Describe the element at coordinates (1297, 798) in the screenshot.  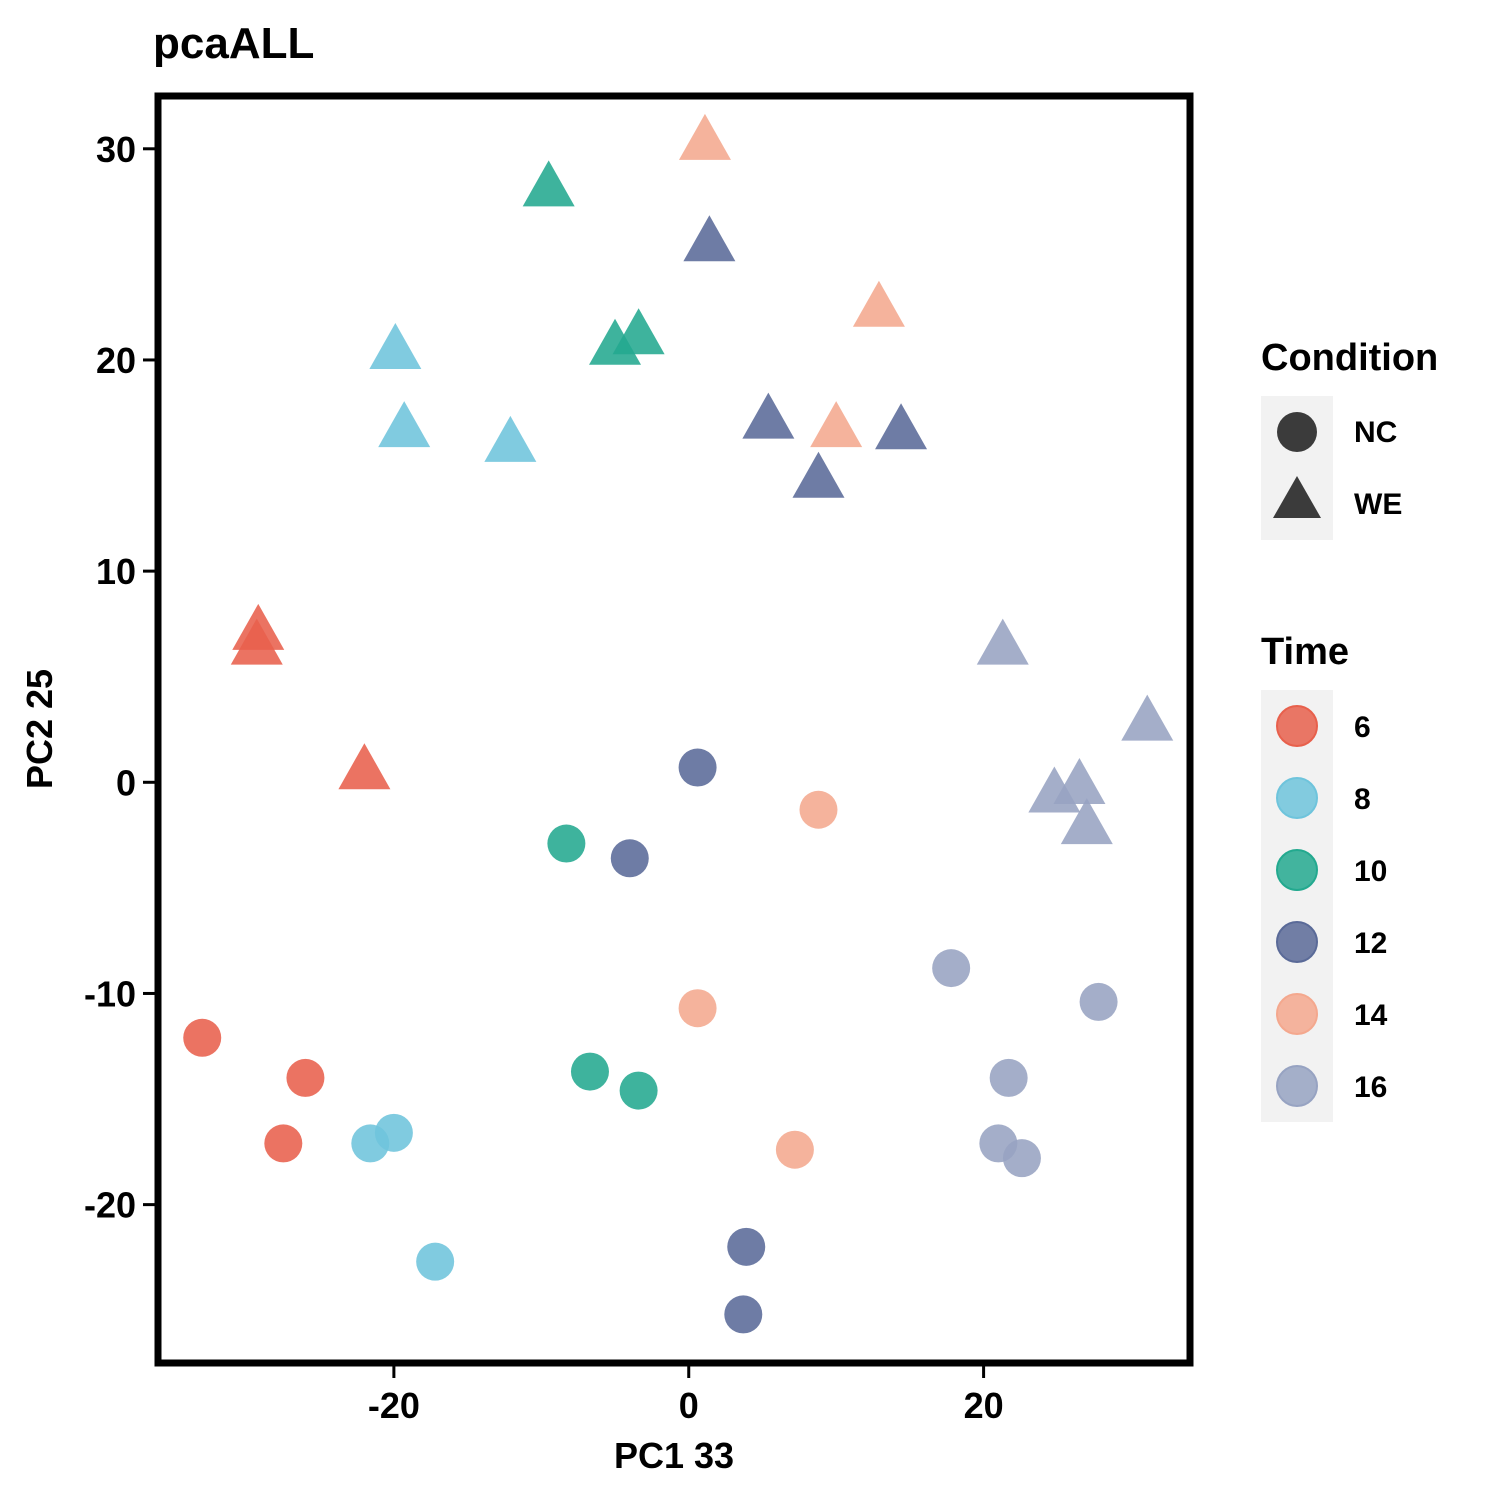
I see `legend-time-8-swatch` at that location.